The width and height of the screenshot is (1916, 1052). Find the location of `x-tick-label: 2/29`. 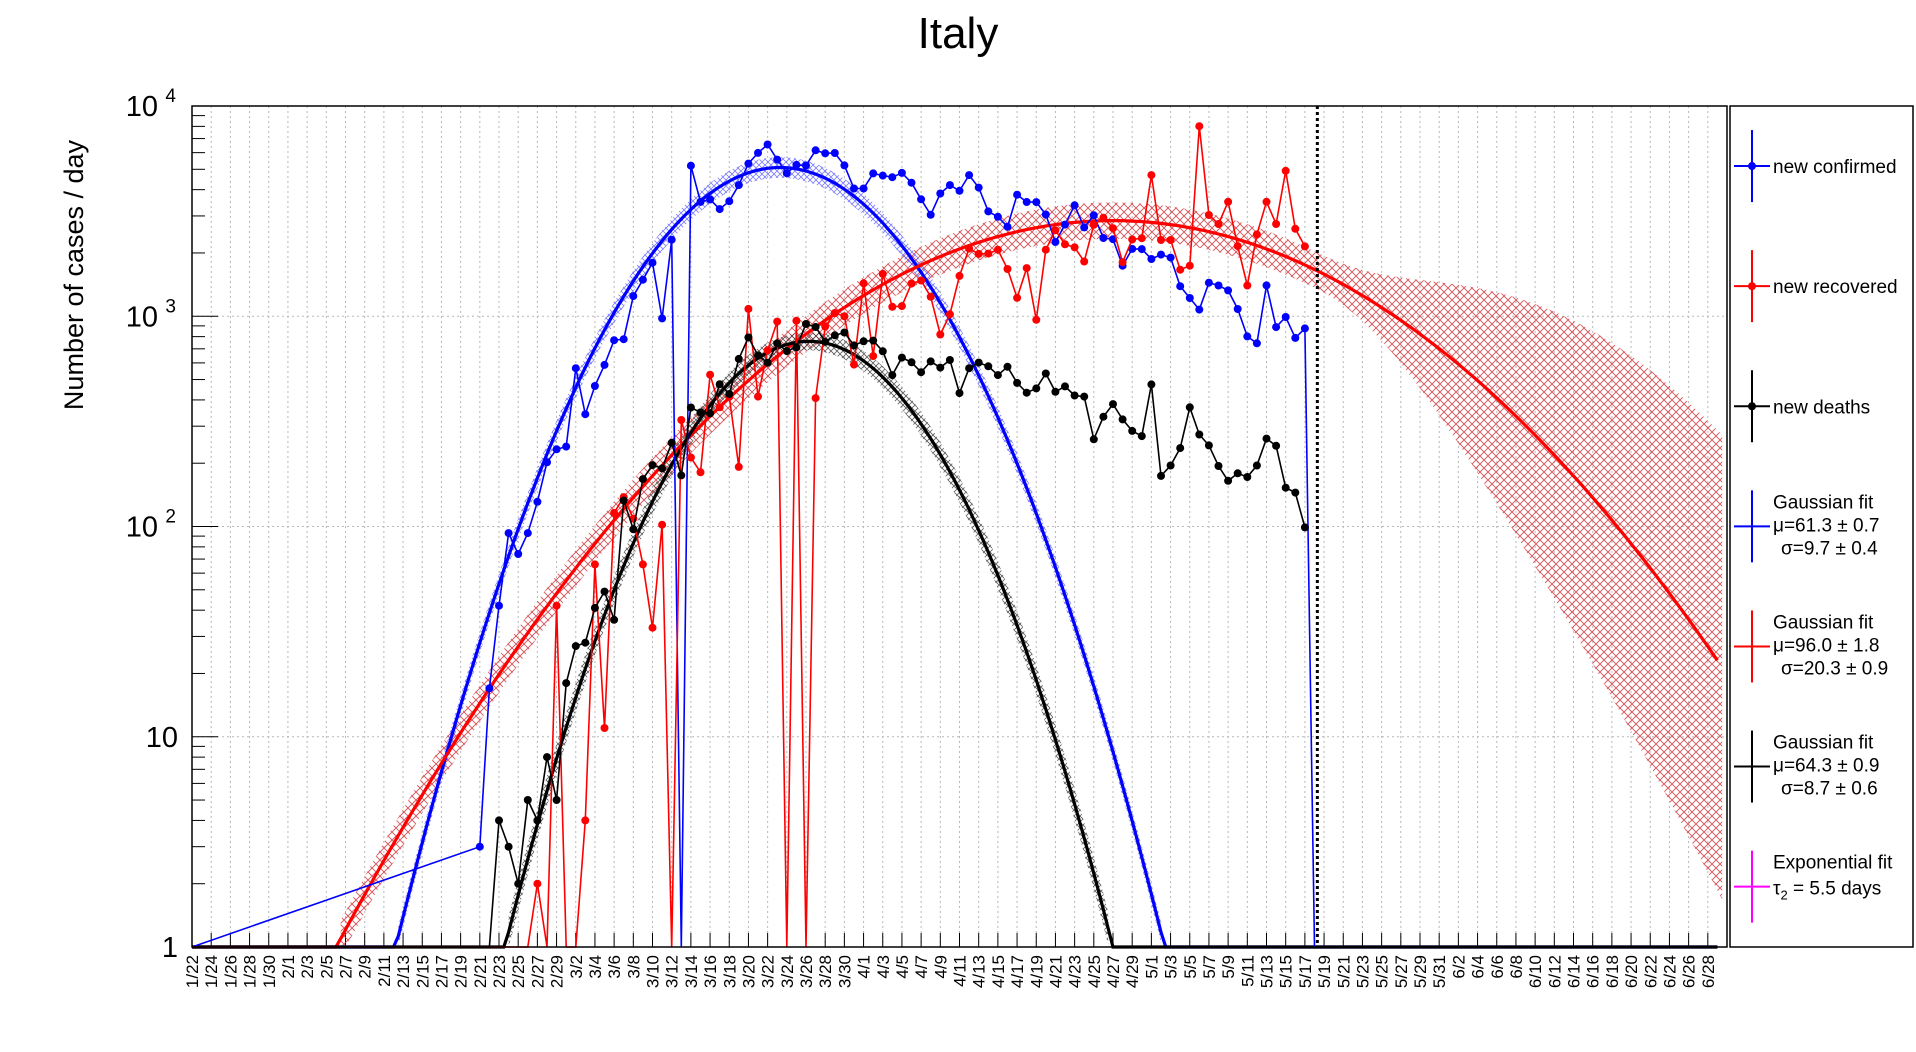

x-tick-label: 2/29 is located at coordinates (557, 971).